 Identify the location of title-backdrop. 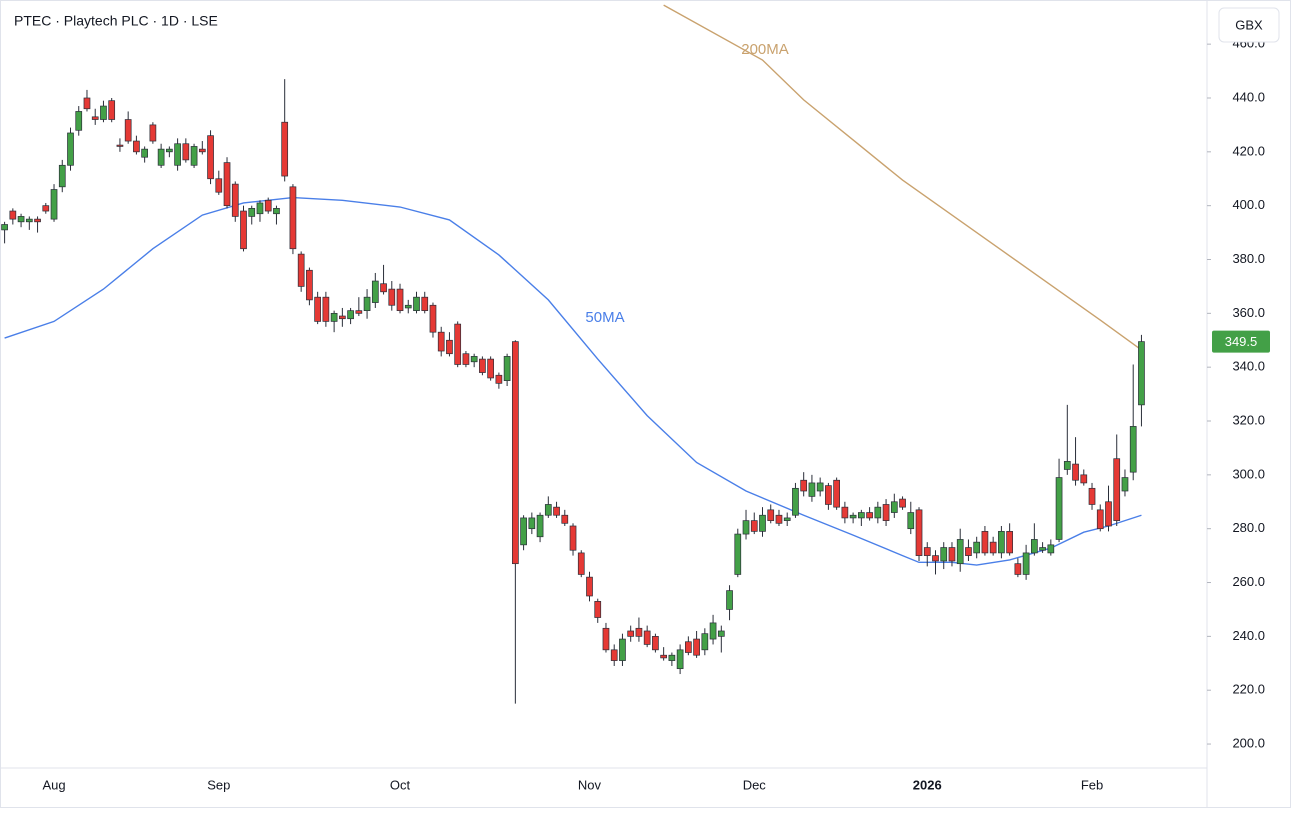
(131, 22).